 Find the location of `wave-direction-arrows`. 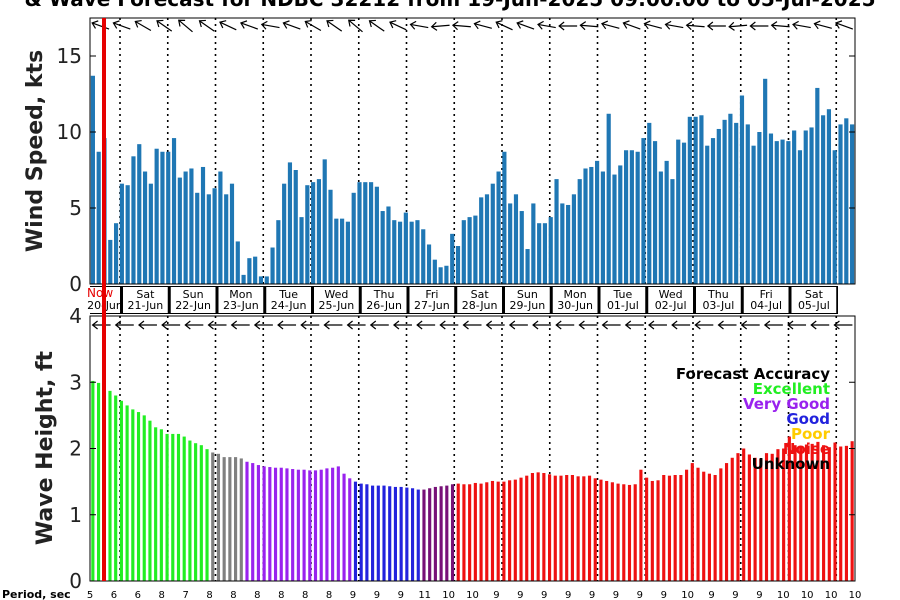

wave-direction-arrows is located at coordinates (472, 325).